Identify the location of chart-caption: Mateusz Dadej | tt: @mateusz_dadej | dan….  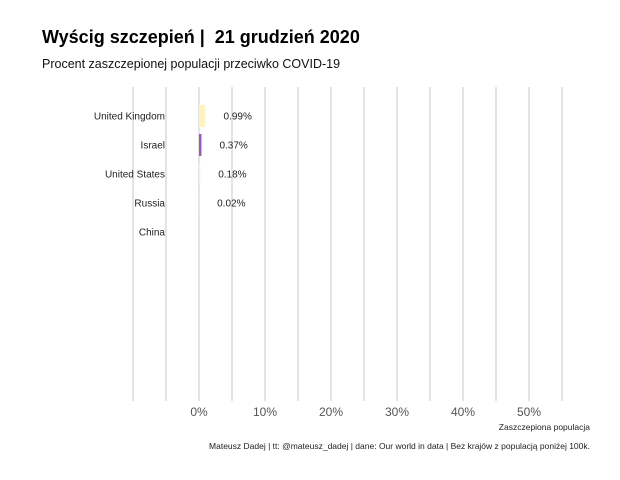
(399, 446).